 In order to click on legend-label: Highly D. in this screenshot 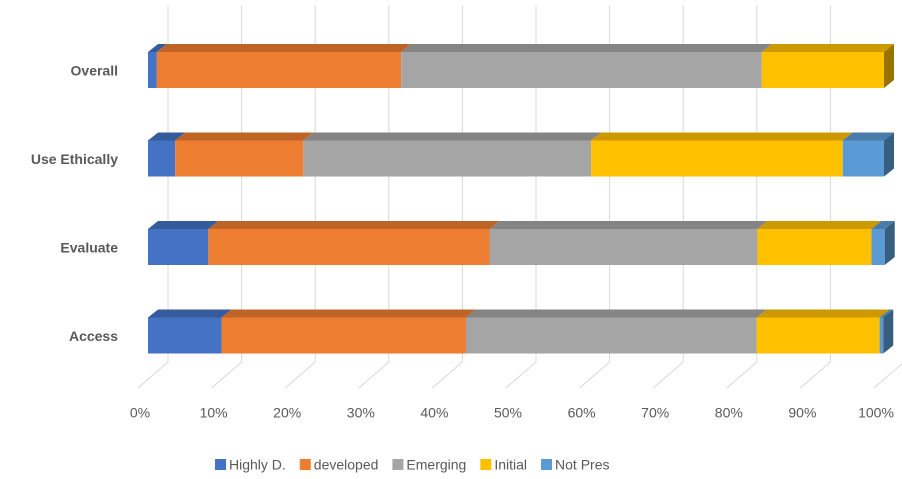, I will do `click(257, 465)`.